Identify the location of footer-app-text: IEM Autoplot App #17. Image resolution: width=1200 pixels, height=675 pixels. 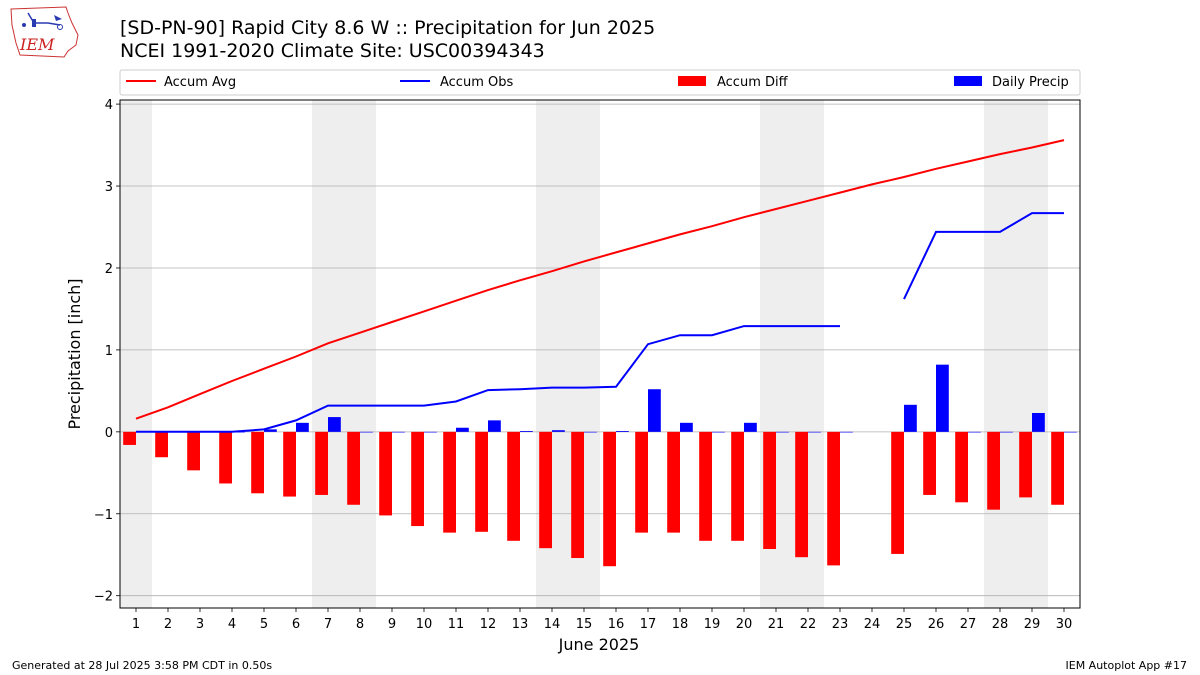
(1126, 665).